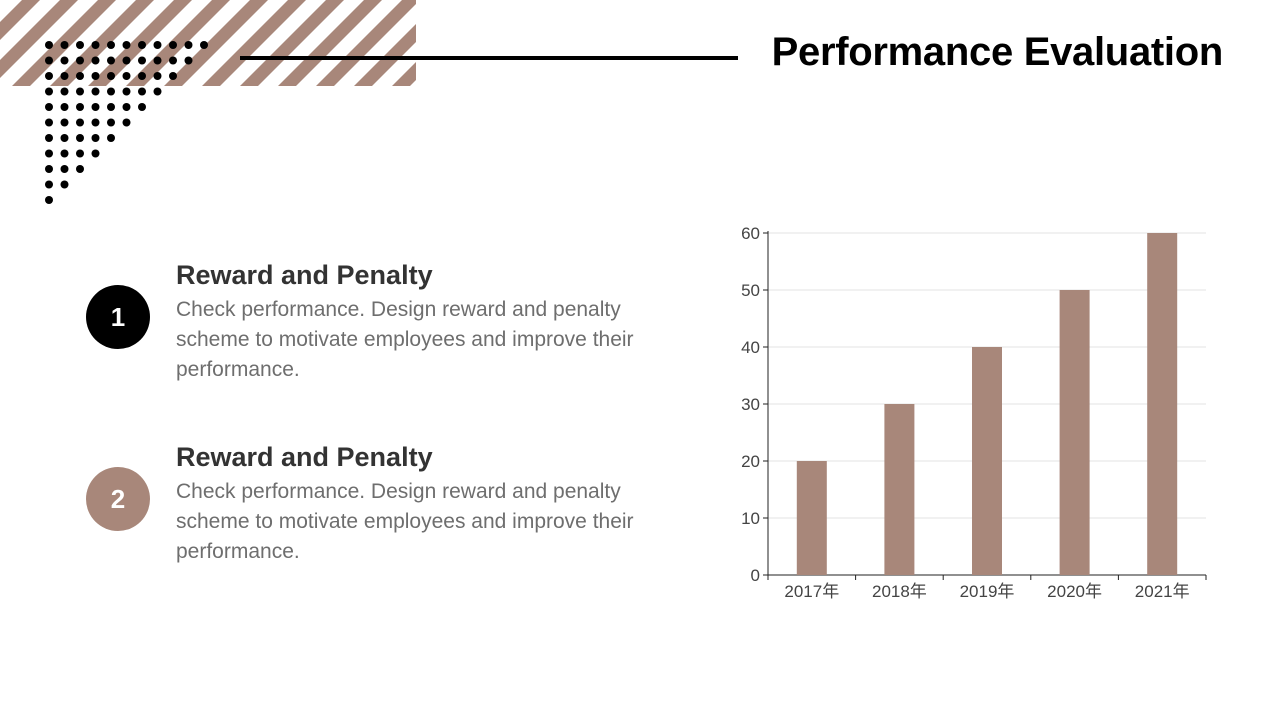 Image resolution: width=1280 pixels, height=720 pixels. Describe the element at coordinates (118, 499) in the screenshot. I see `number-badge-2: 2` at that location.